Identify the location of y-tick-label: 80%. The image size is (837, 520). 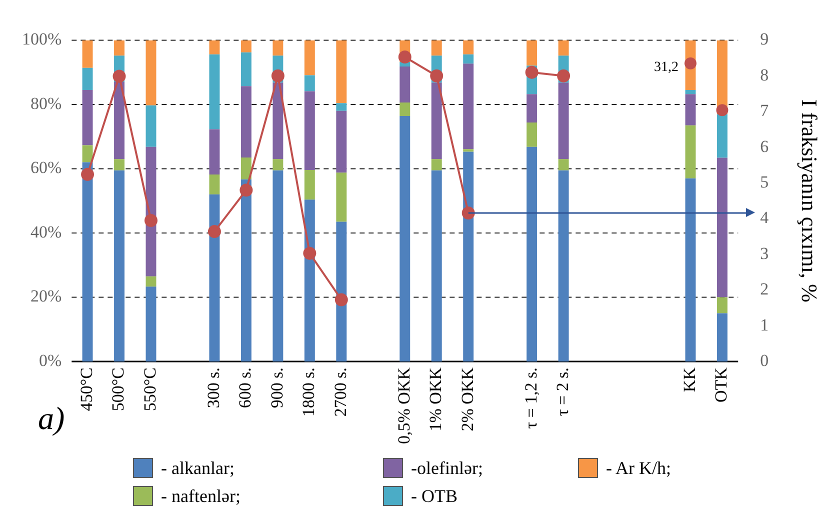
(46, 103).